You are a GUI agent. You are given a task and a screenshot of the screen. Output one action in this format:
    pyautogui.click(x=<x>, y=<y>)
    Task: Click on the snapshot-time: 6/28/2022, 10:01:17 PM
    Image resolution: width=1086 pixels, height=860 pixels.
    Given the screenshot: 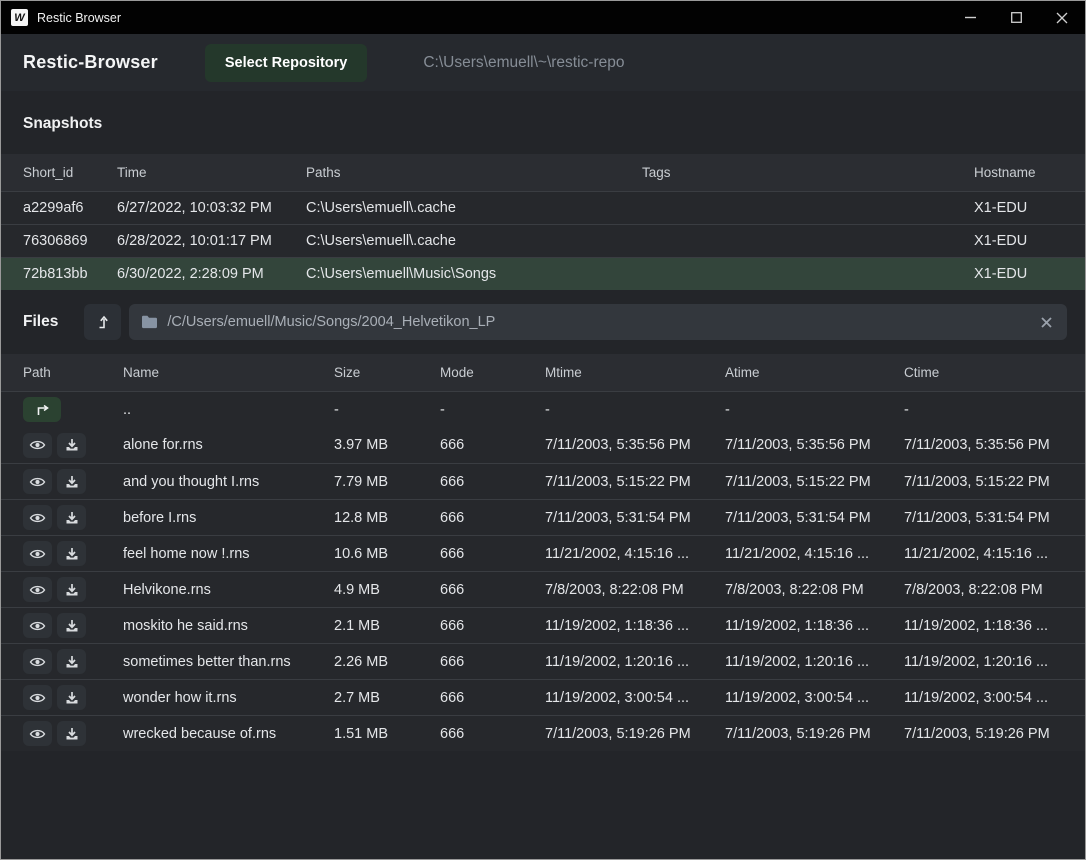 What is the action you would take?
    pyautogui.click(x=194, y=241)
    